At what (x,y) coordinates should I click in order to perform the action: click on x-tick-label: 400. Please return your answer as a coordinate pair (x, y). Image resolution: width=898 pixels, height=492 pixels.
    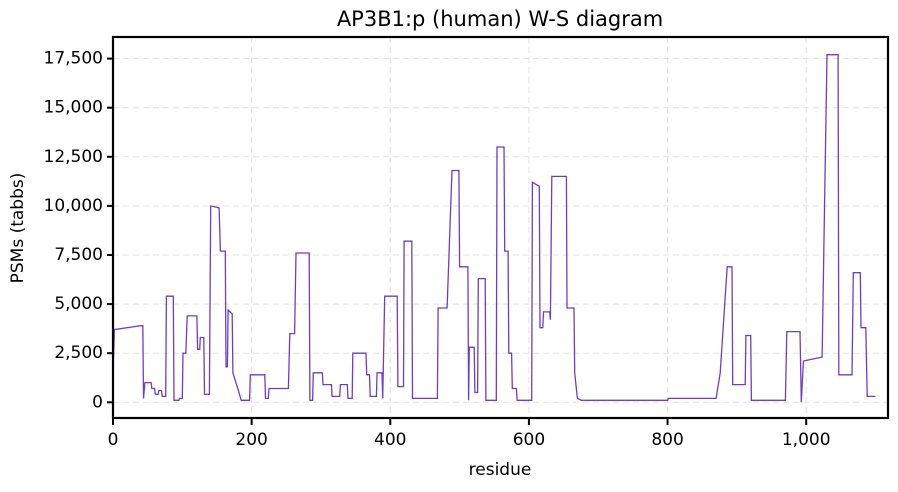
    Looking at the image, I should click on (390, 440).